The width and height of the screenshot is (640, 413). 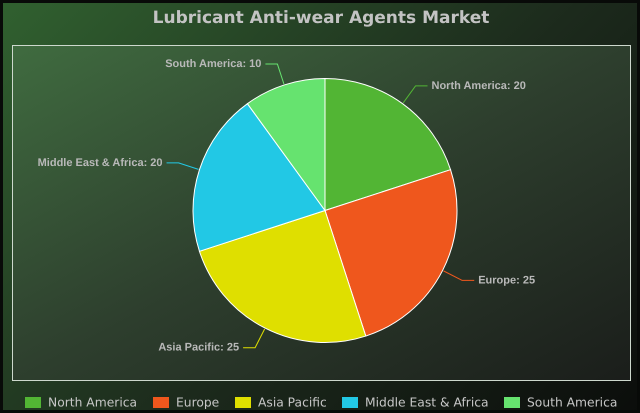 What do you see at coordinates (213, 64) in the screenshot?
I see `data-label: South America: 10` at bounding box center [213, 64].